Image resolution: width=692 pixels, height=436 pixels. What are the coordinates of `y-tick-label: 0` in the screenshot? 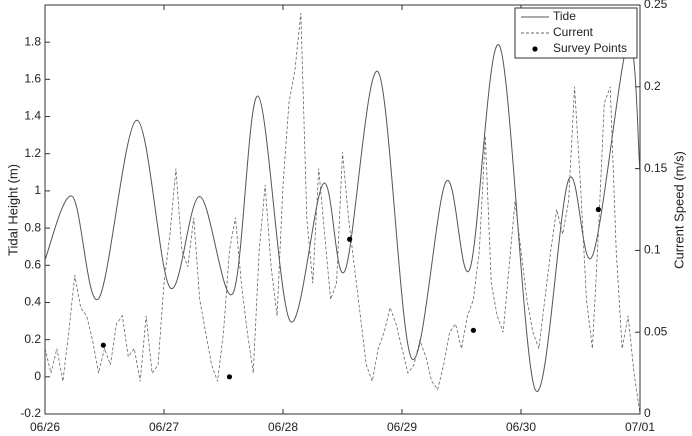 It's located at (37, 376).